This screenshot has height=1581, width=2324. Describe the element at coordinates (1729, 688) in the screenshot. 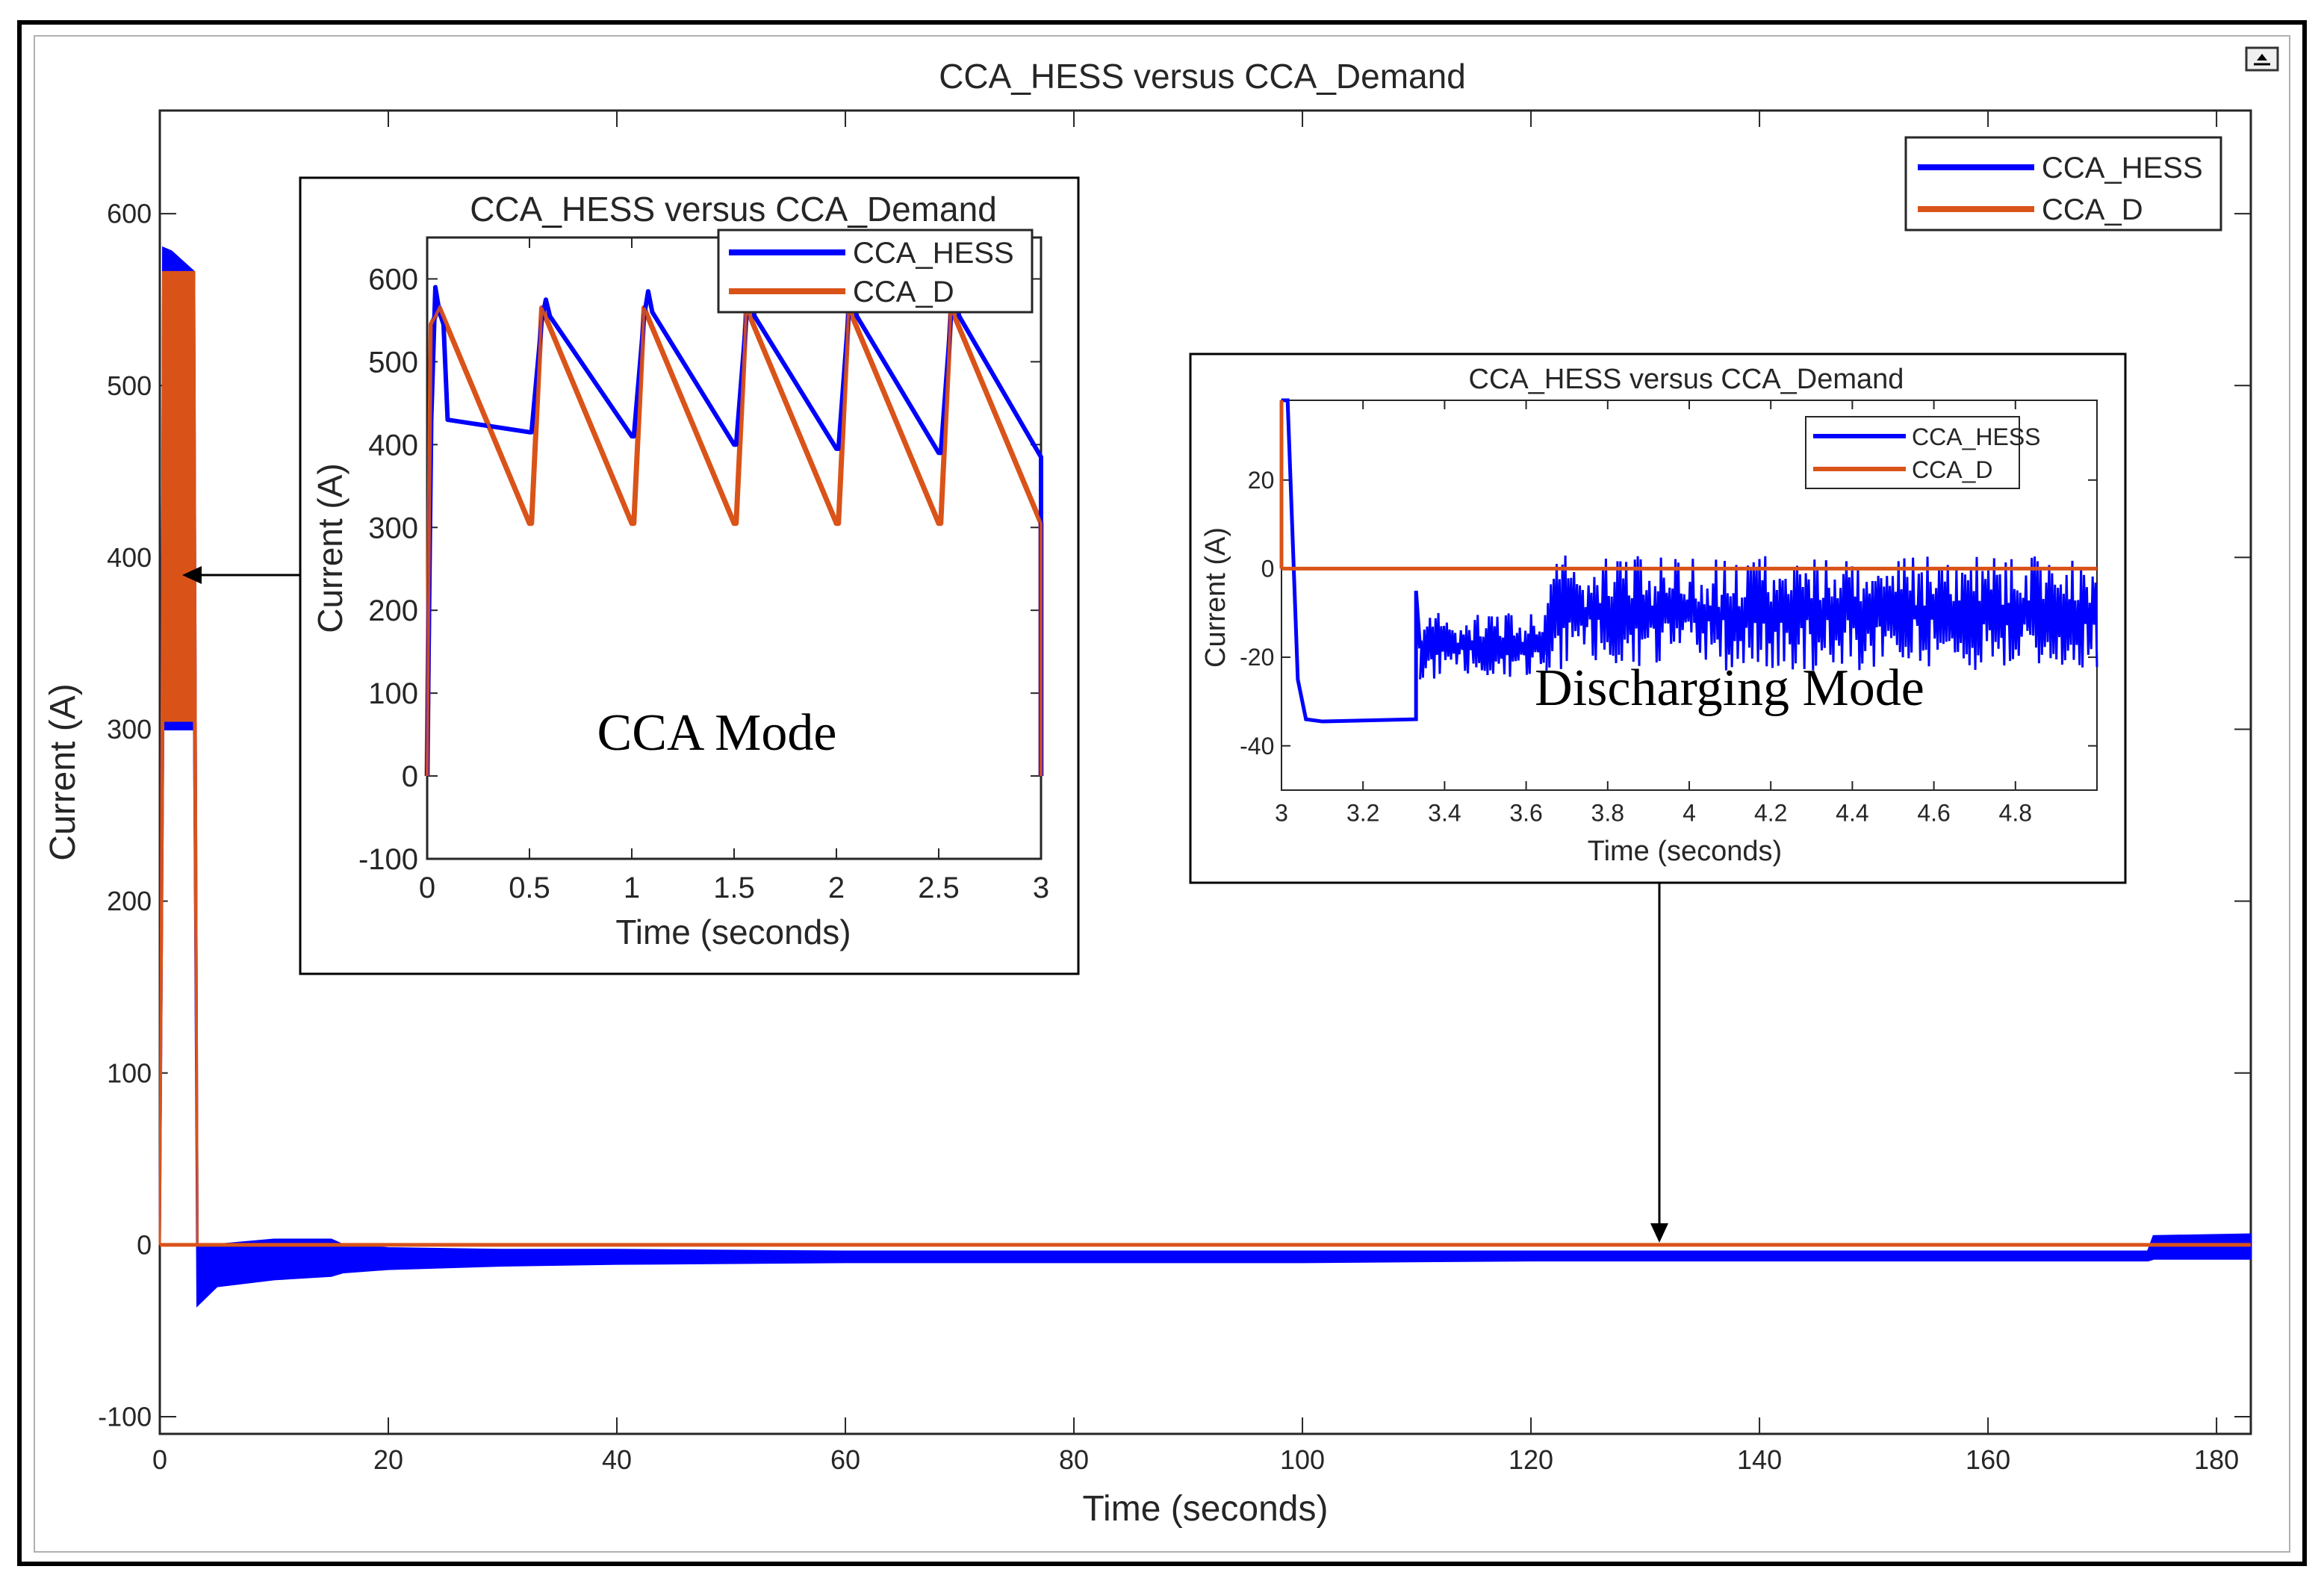

I see `discharging-mode-annotation: Discharging Mode` at that location.